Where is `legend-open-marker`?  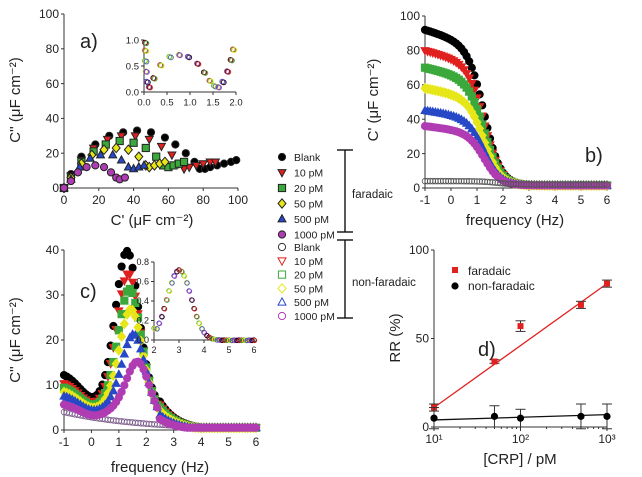
legend-open-marker is located at coordinates (282, 247).